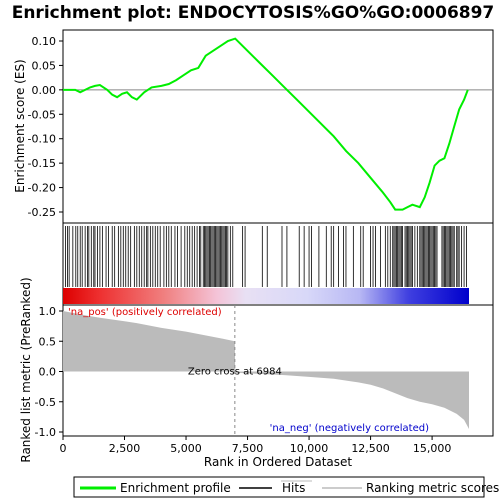 Image resolution: width=500 pixels, height=500 pixels. What do you see at coordinates (42, 188) in the screenshot?
I see `es-tick-label: -0.20` at bounding box center [42, 188].